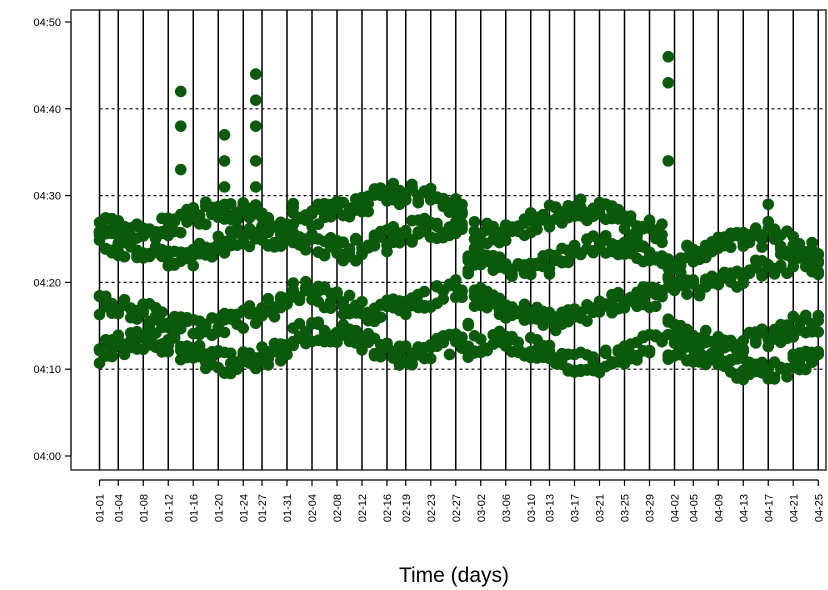  I want to click on x-tick-label: 04-02, so click(676, 508).